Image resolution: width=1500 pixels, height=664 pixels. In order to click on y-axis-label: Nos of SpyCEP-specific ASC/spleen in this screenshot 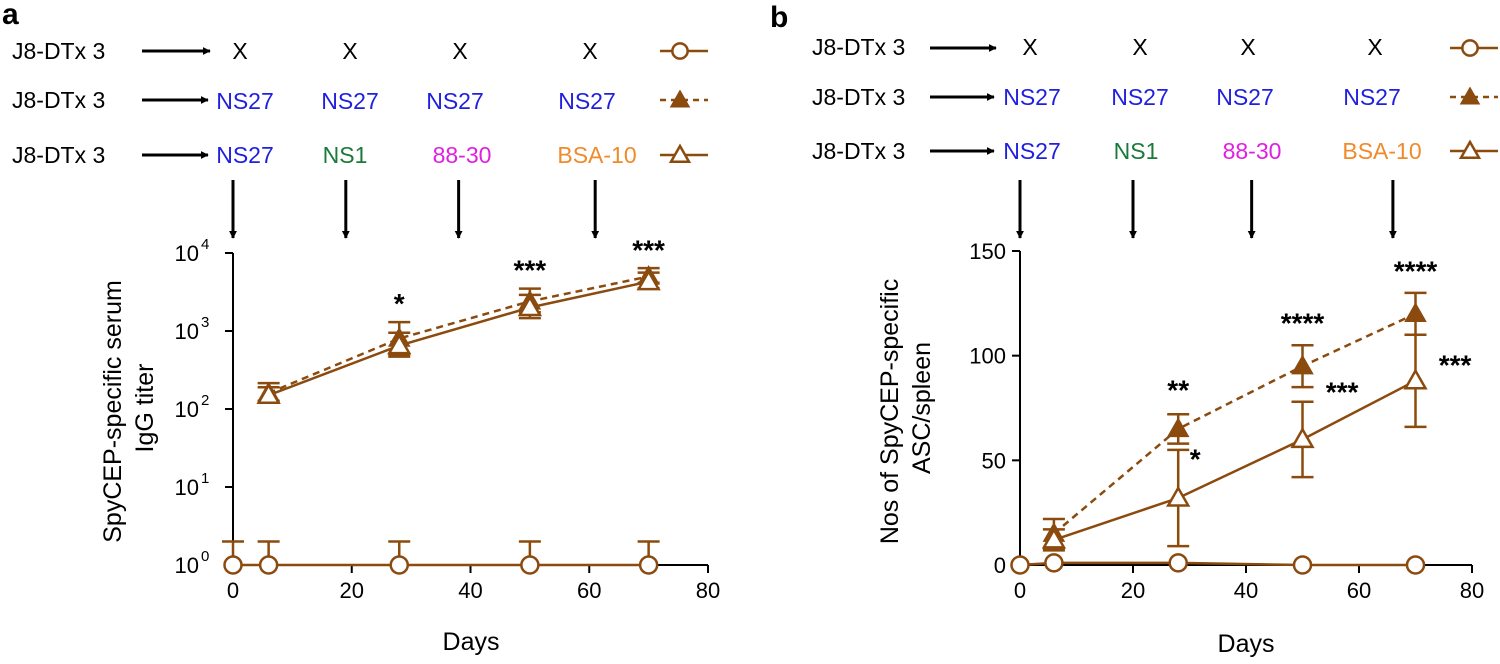, I will do `click(906, 408)`.